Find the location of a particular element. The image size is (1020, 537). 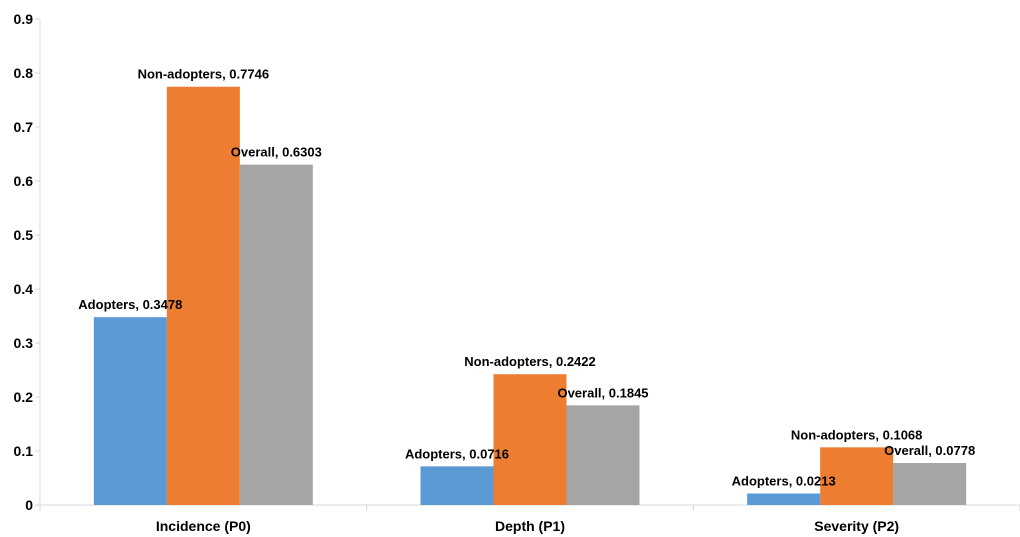

data-label: Adopters, 0.0213 is located at coordinates (784, 480).